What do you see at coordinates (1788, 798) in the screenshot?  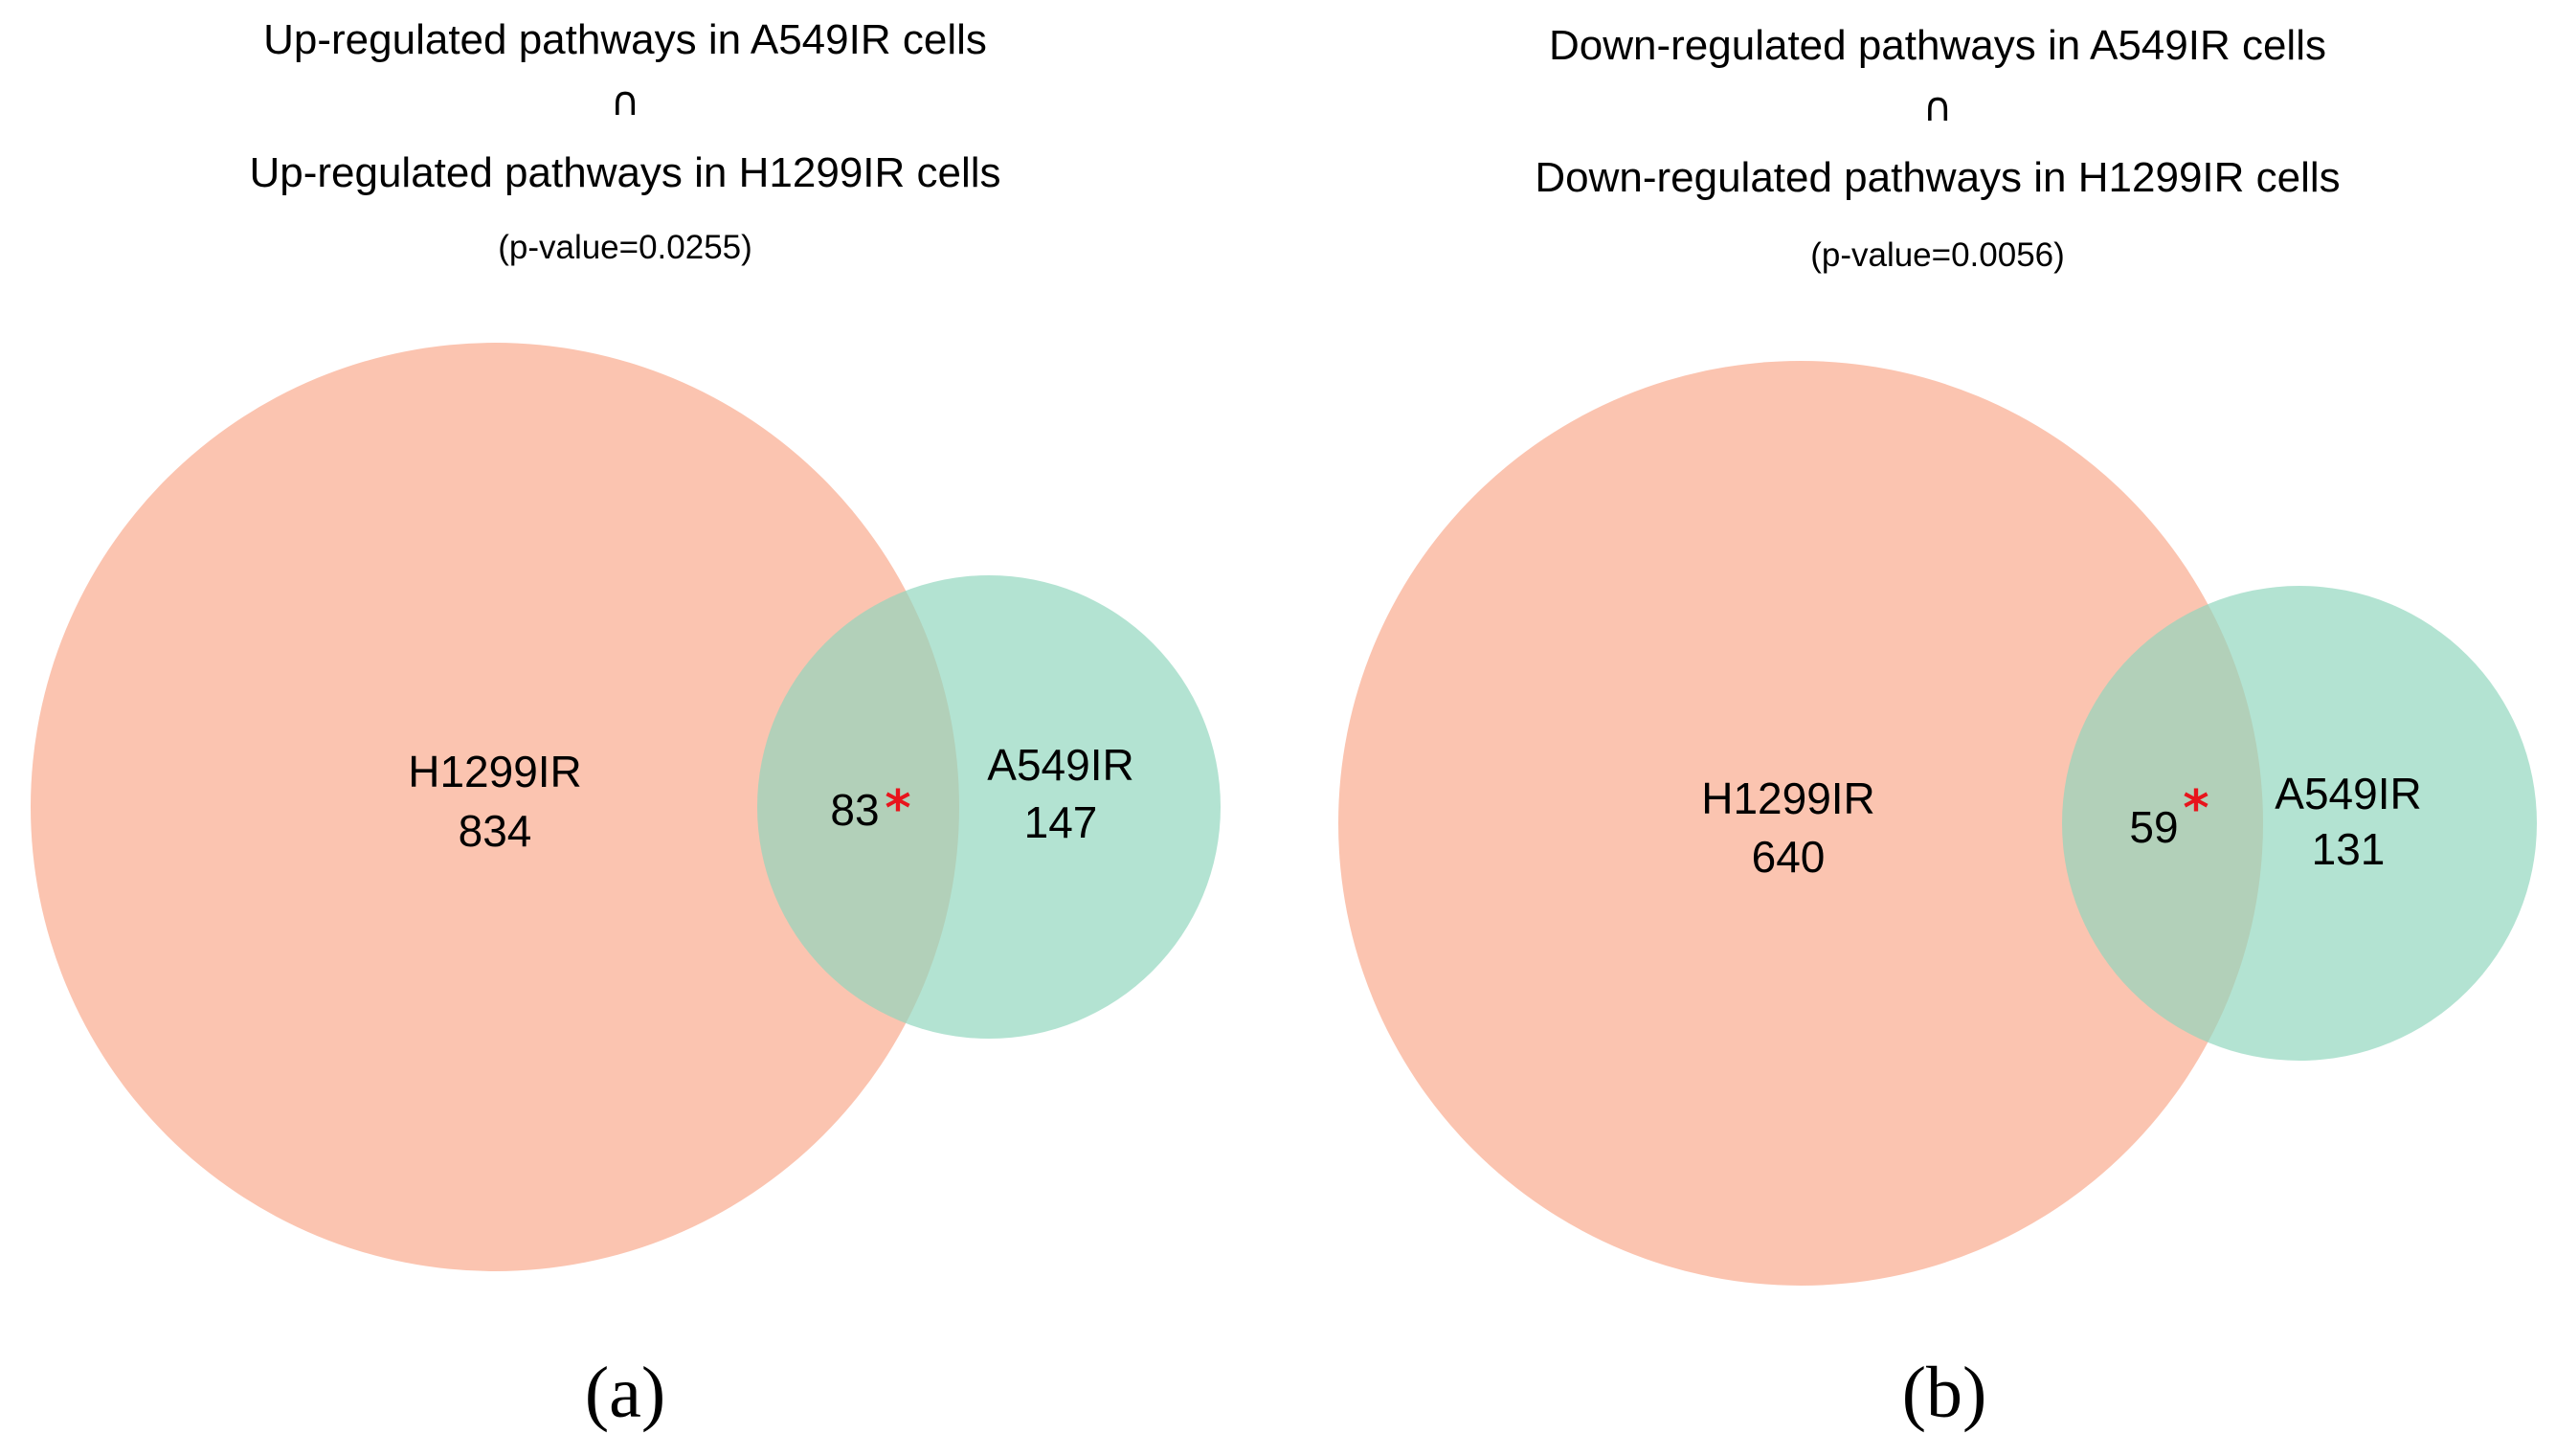 I see `panel-b-h1299ir-label: H1299IR` at bounding box center [1788, 798].